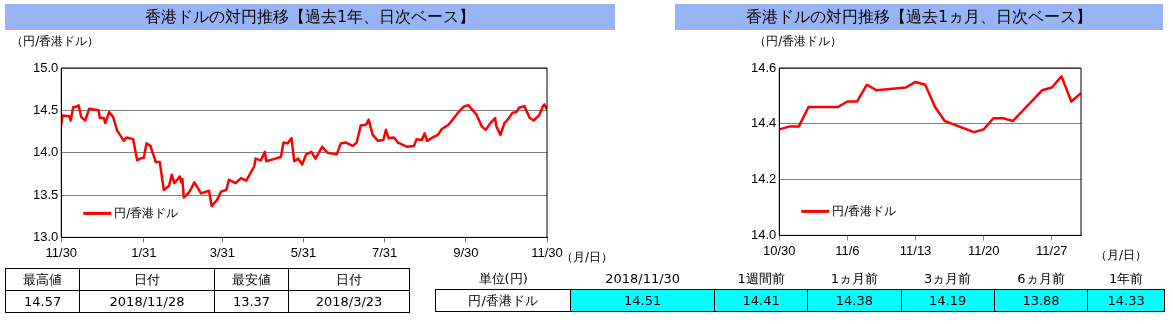 This screenshot has width=1173, height=324. I want to click on text: 2018/11/28, so click(147, 301).